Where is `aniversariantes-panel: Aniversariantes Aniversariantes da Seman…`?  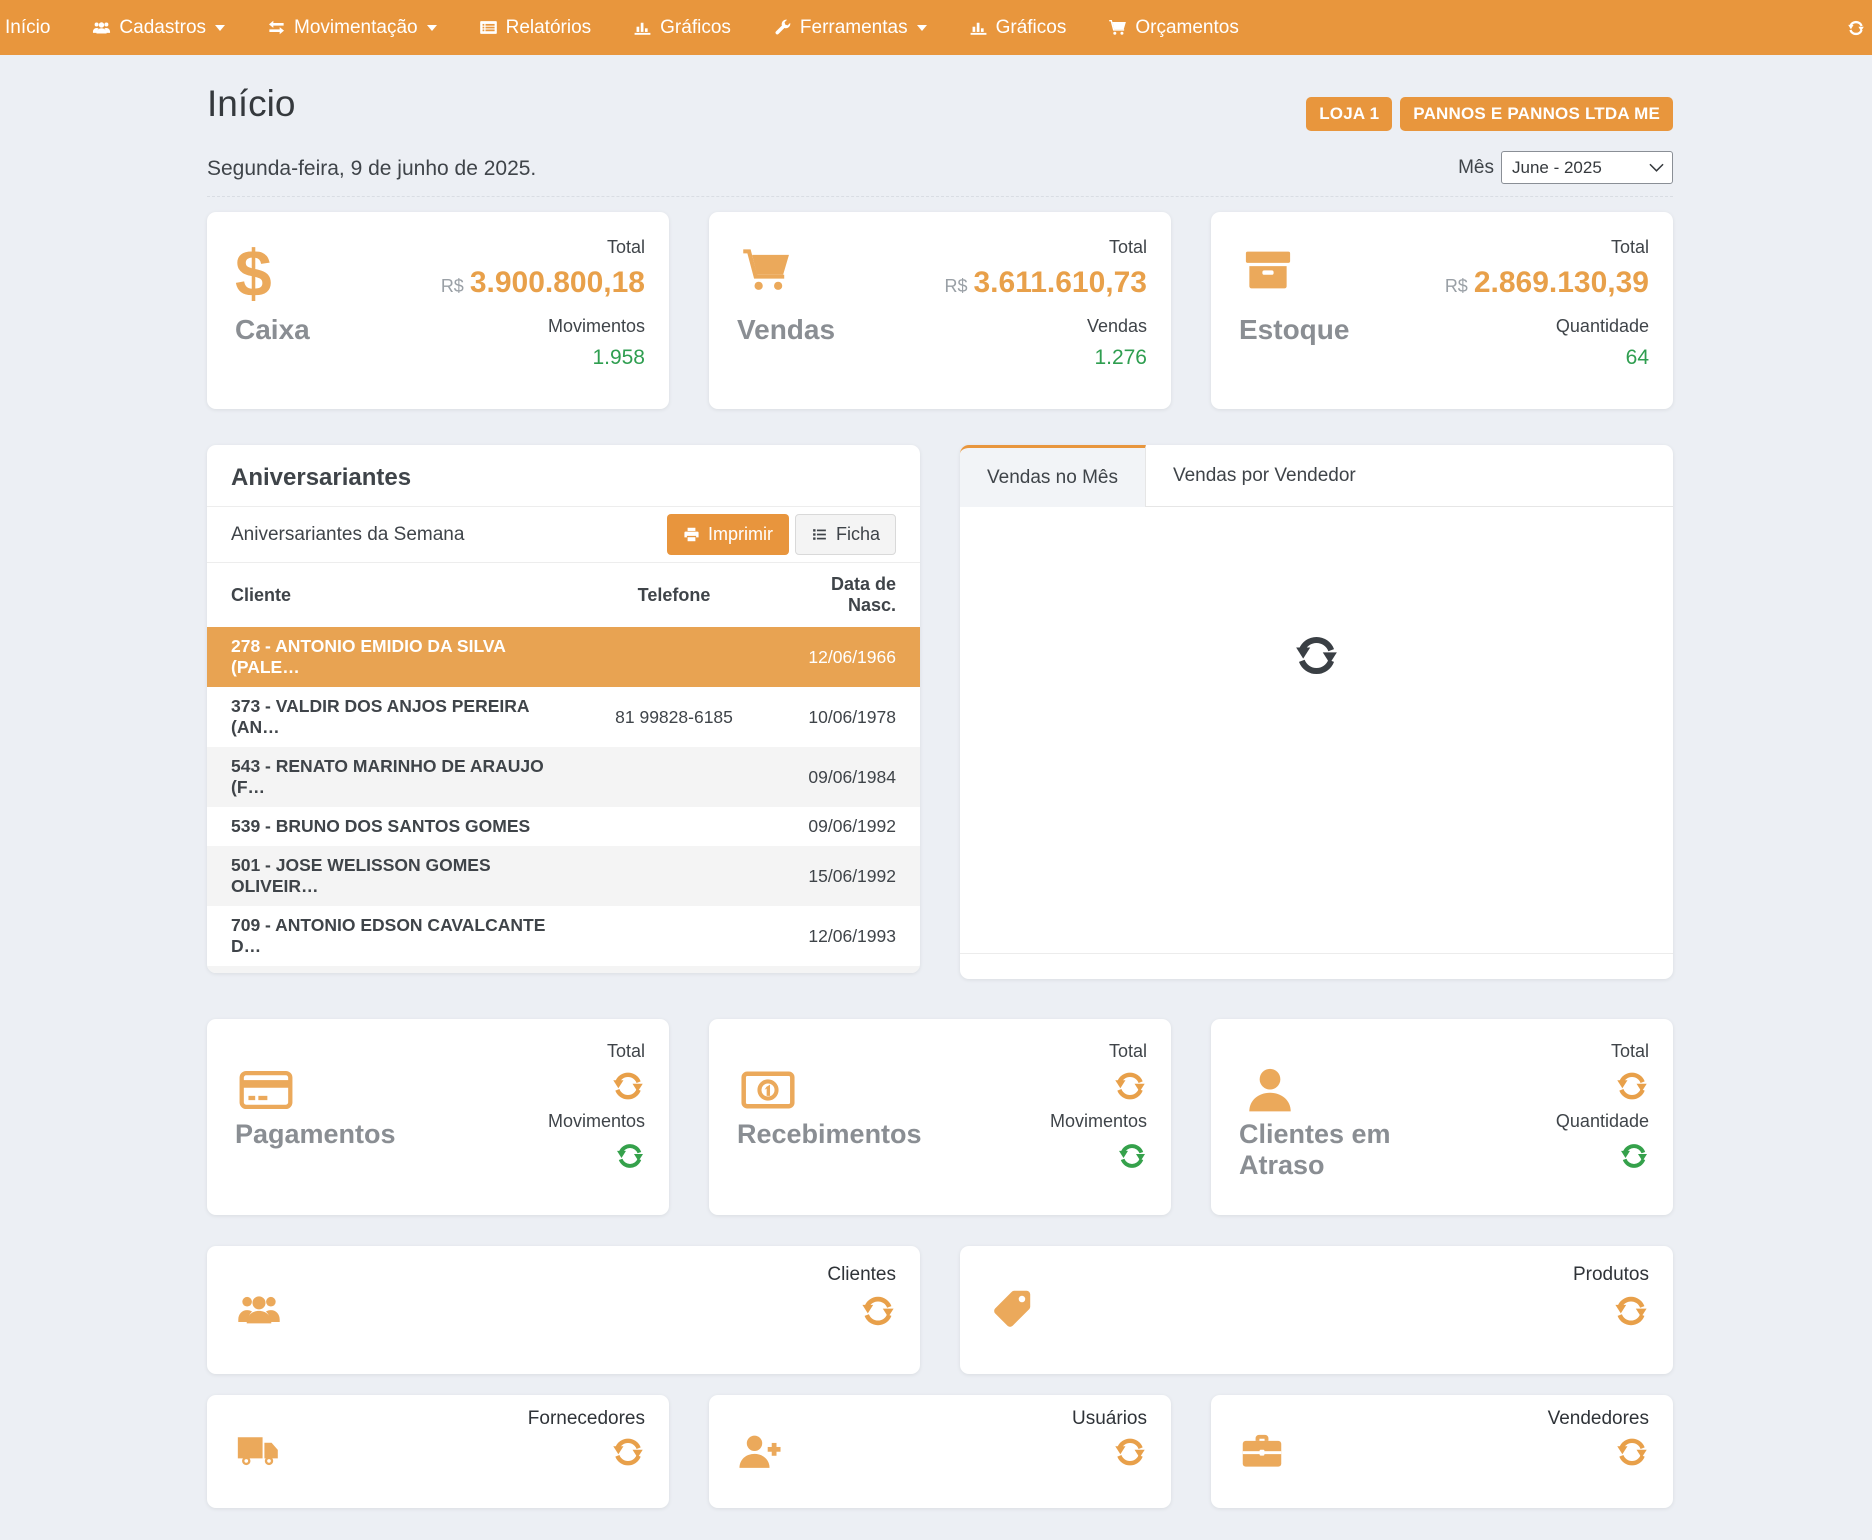
aniversariantes-panel: Aniversariantes Aniversariantes da Seman… is located at coordinates (563, 709).